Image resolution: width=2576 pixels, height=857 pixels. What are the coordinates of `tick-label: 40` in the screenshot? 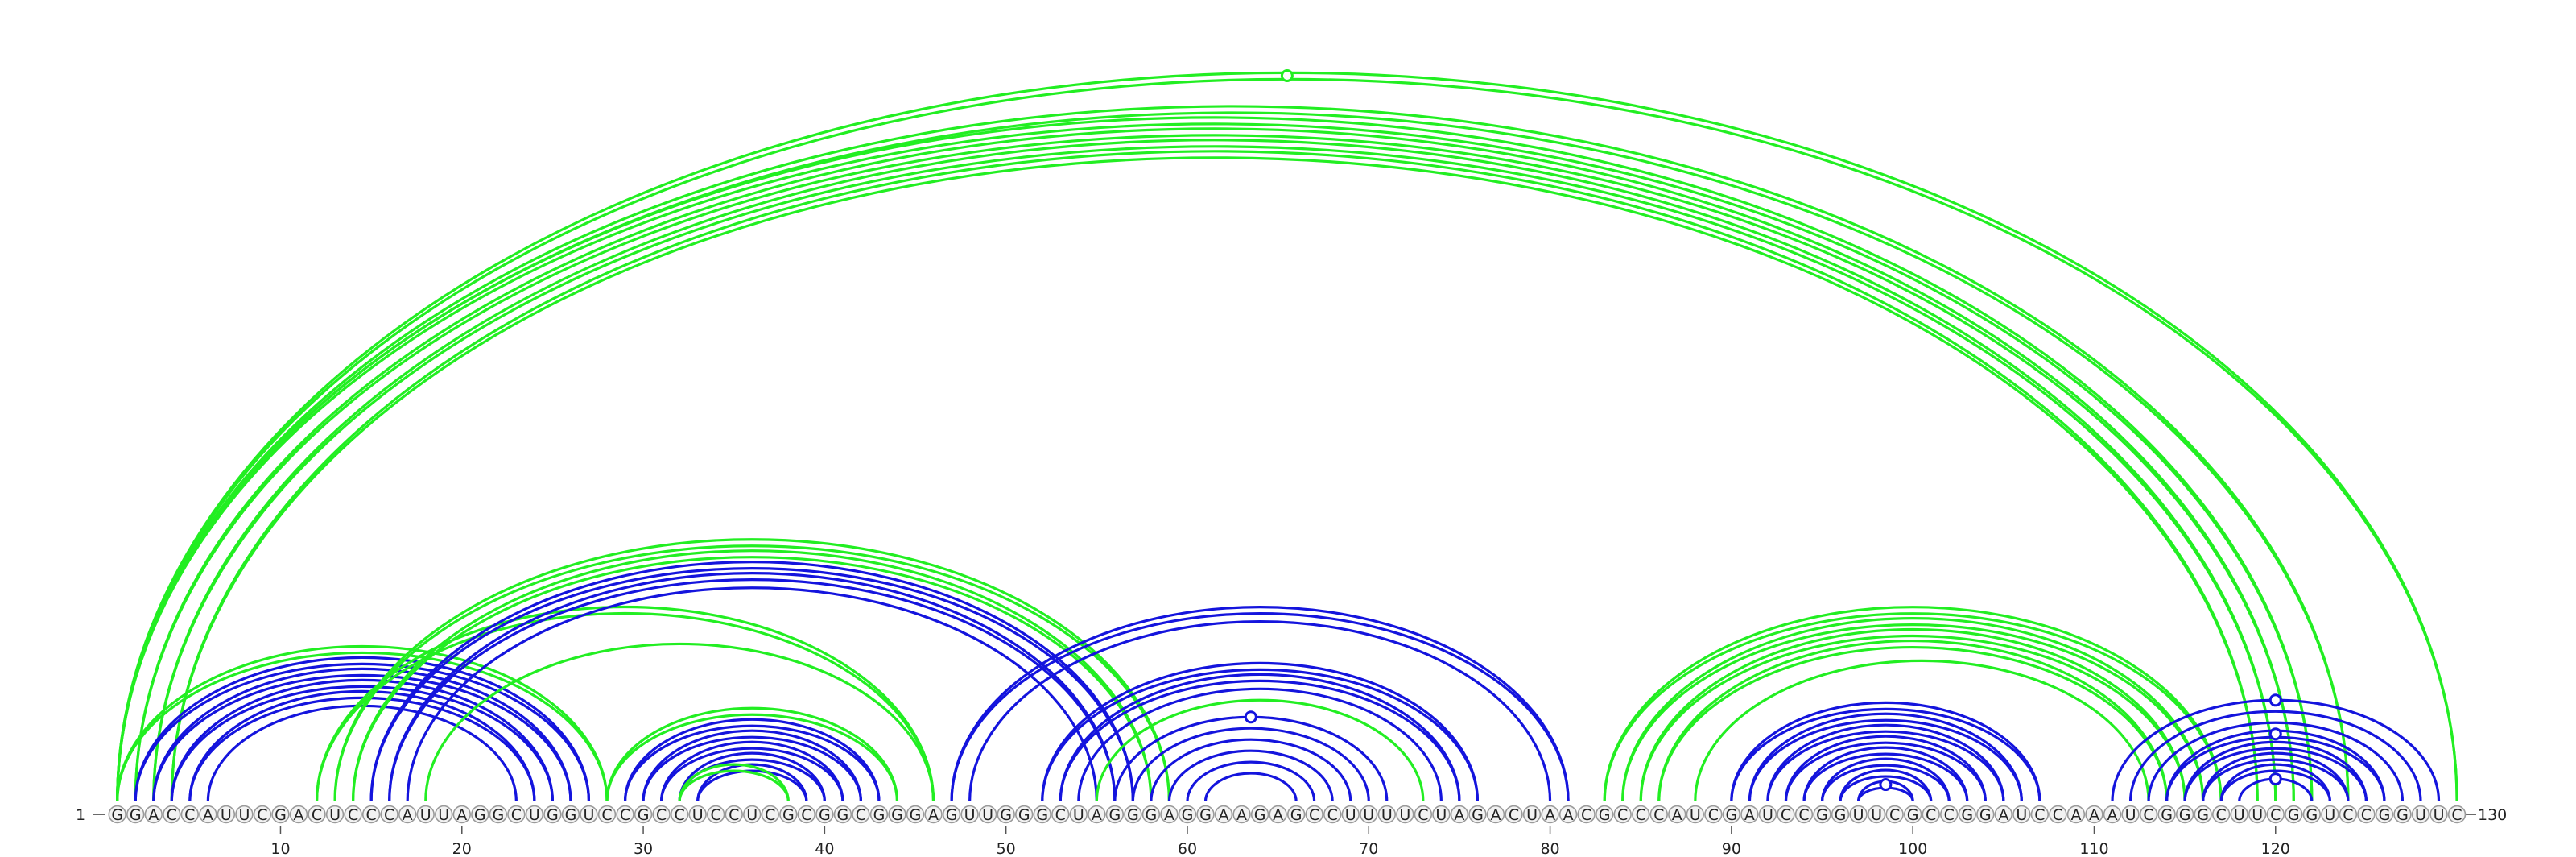 It's located at (824, 849).